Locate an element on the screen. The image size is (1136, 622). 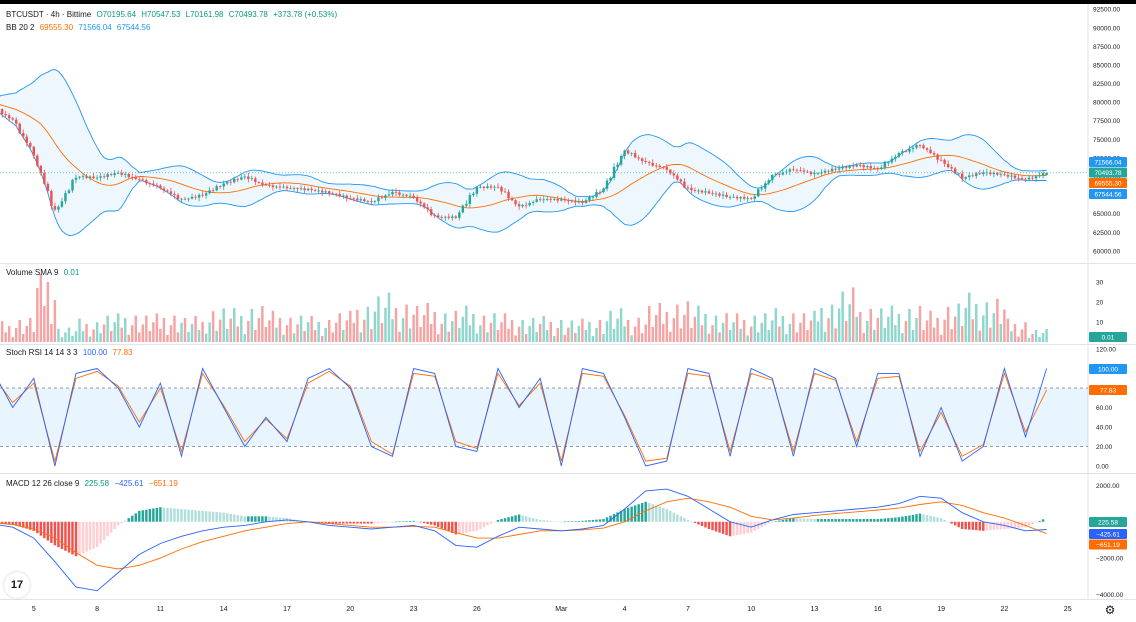
macd-title: MACD 12 26 close 9 is located at coordinates (43, 483).